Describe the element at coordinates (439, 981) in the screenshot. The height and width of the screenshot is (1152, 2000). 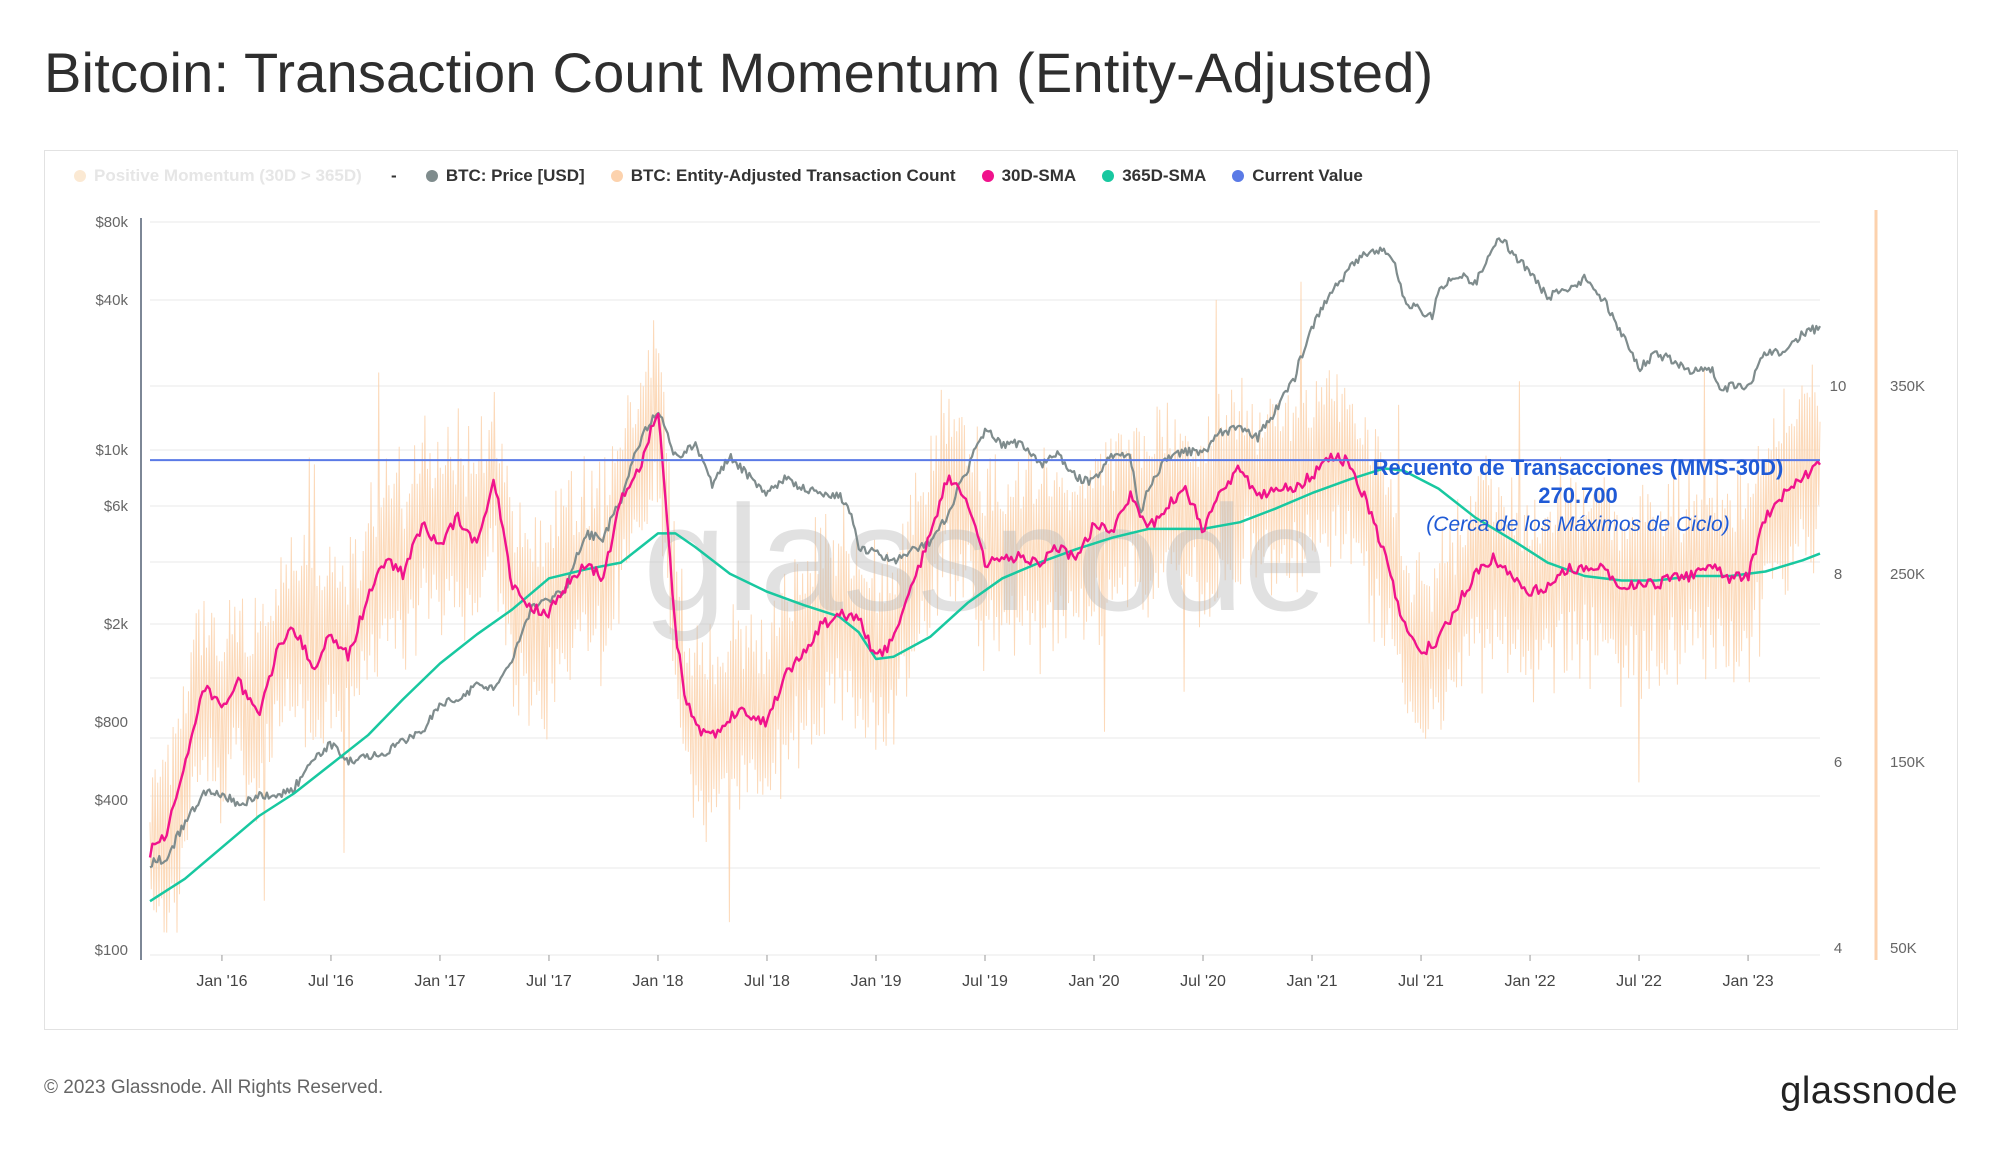
I see `x-tick-label: Jan '17` at that location.